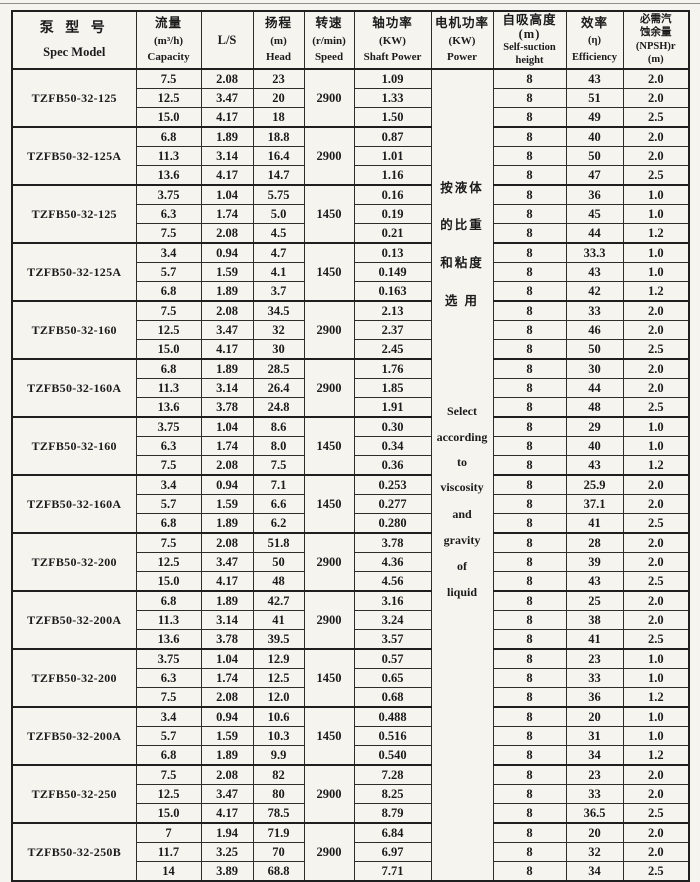 The image size is (700, 882). What do you see at coordinates (74, 28) in the screenshot?
I see `header-label: 泵 型 号` at bounding box center [74, 28].